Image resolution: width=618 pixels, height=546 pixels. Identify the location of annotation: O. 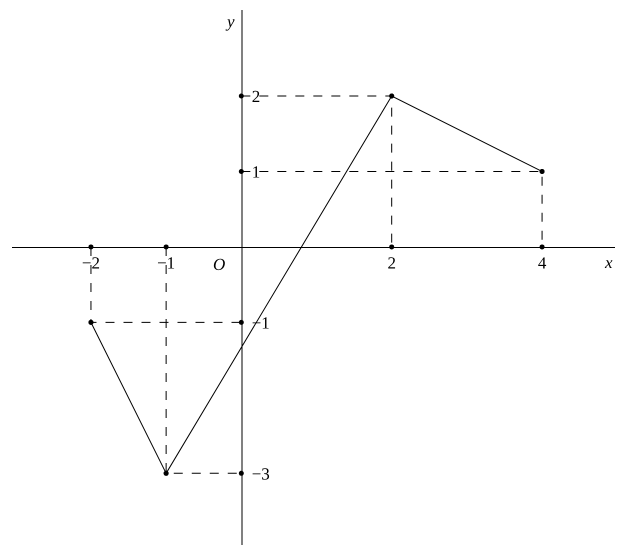
(219, 264).